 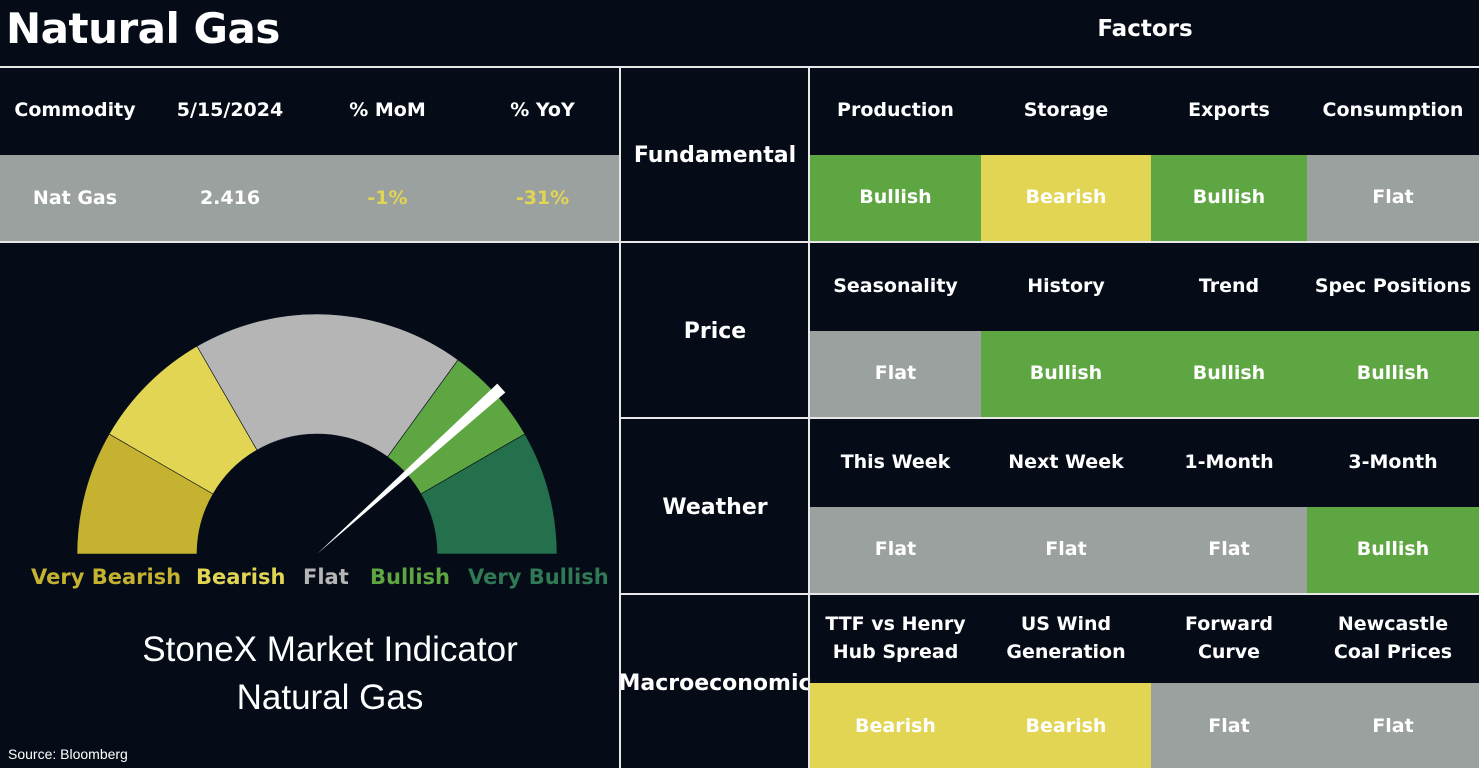 I want to click on legend-very-bearish: Very Bearish, so click(x=106, y=577).